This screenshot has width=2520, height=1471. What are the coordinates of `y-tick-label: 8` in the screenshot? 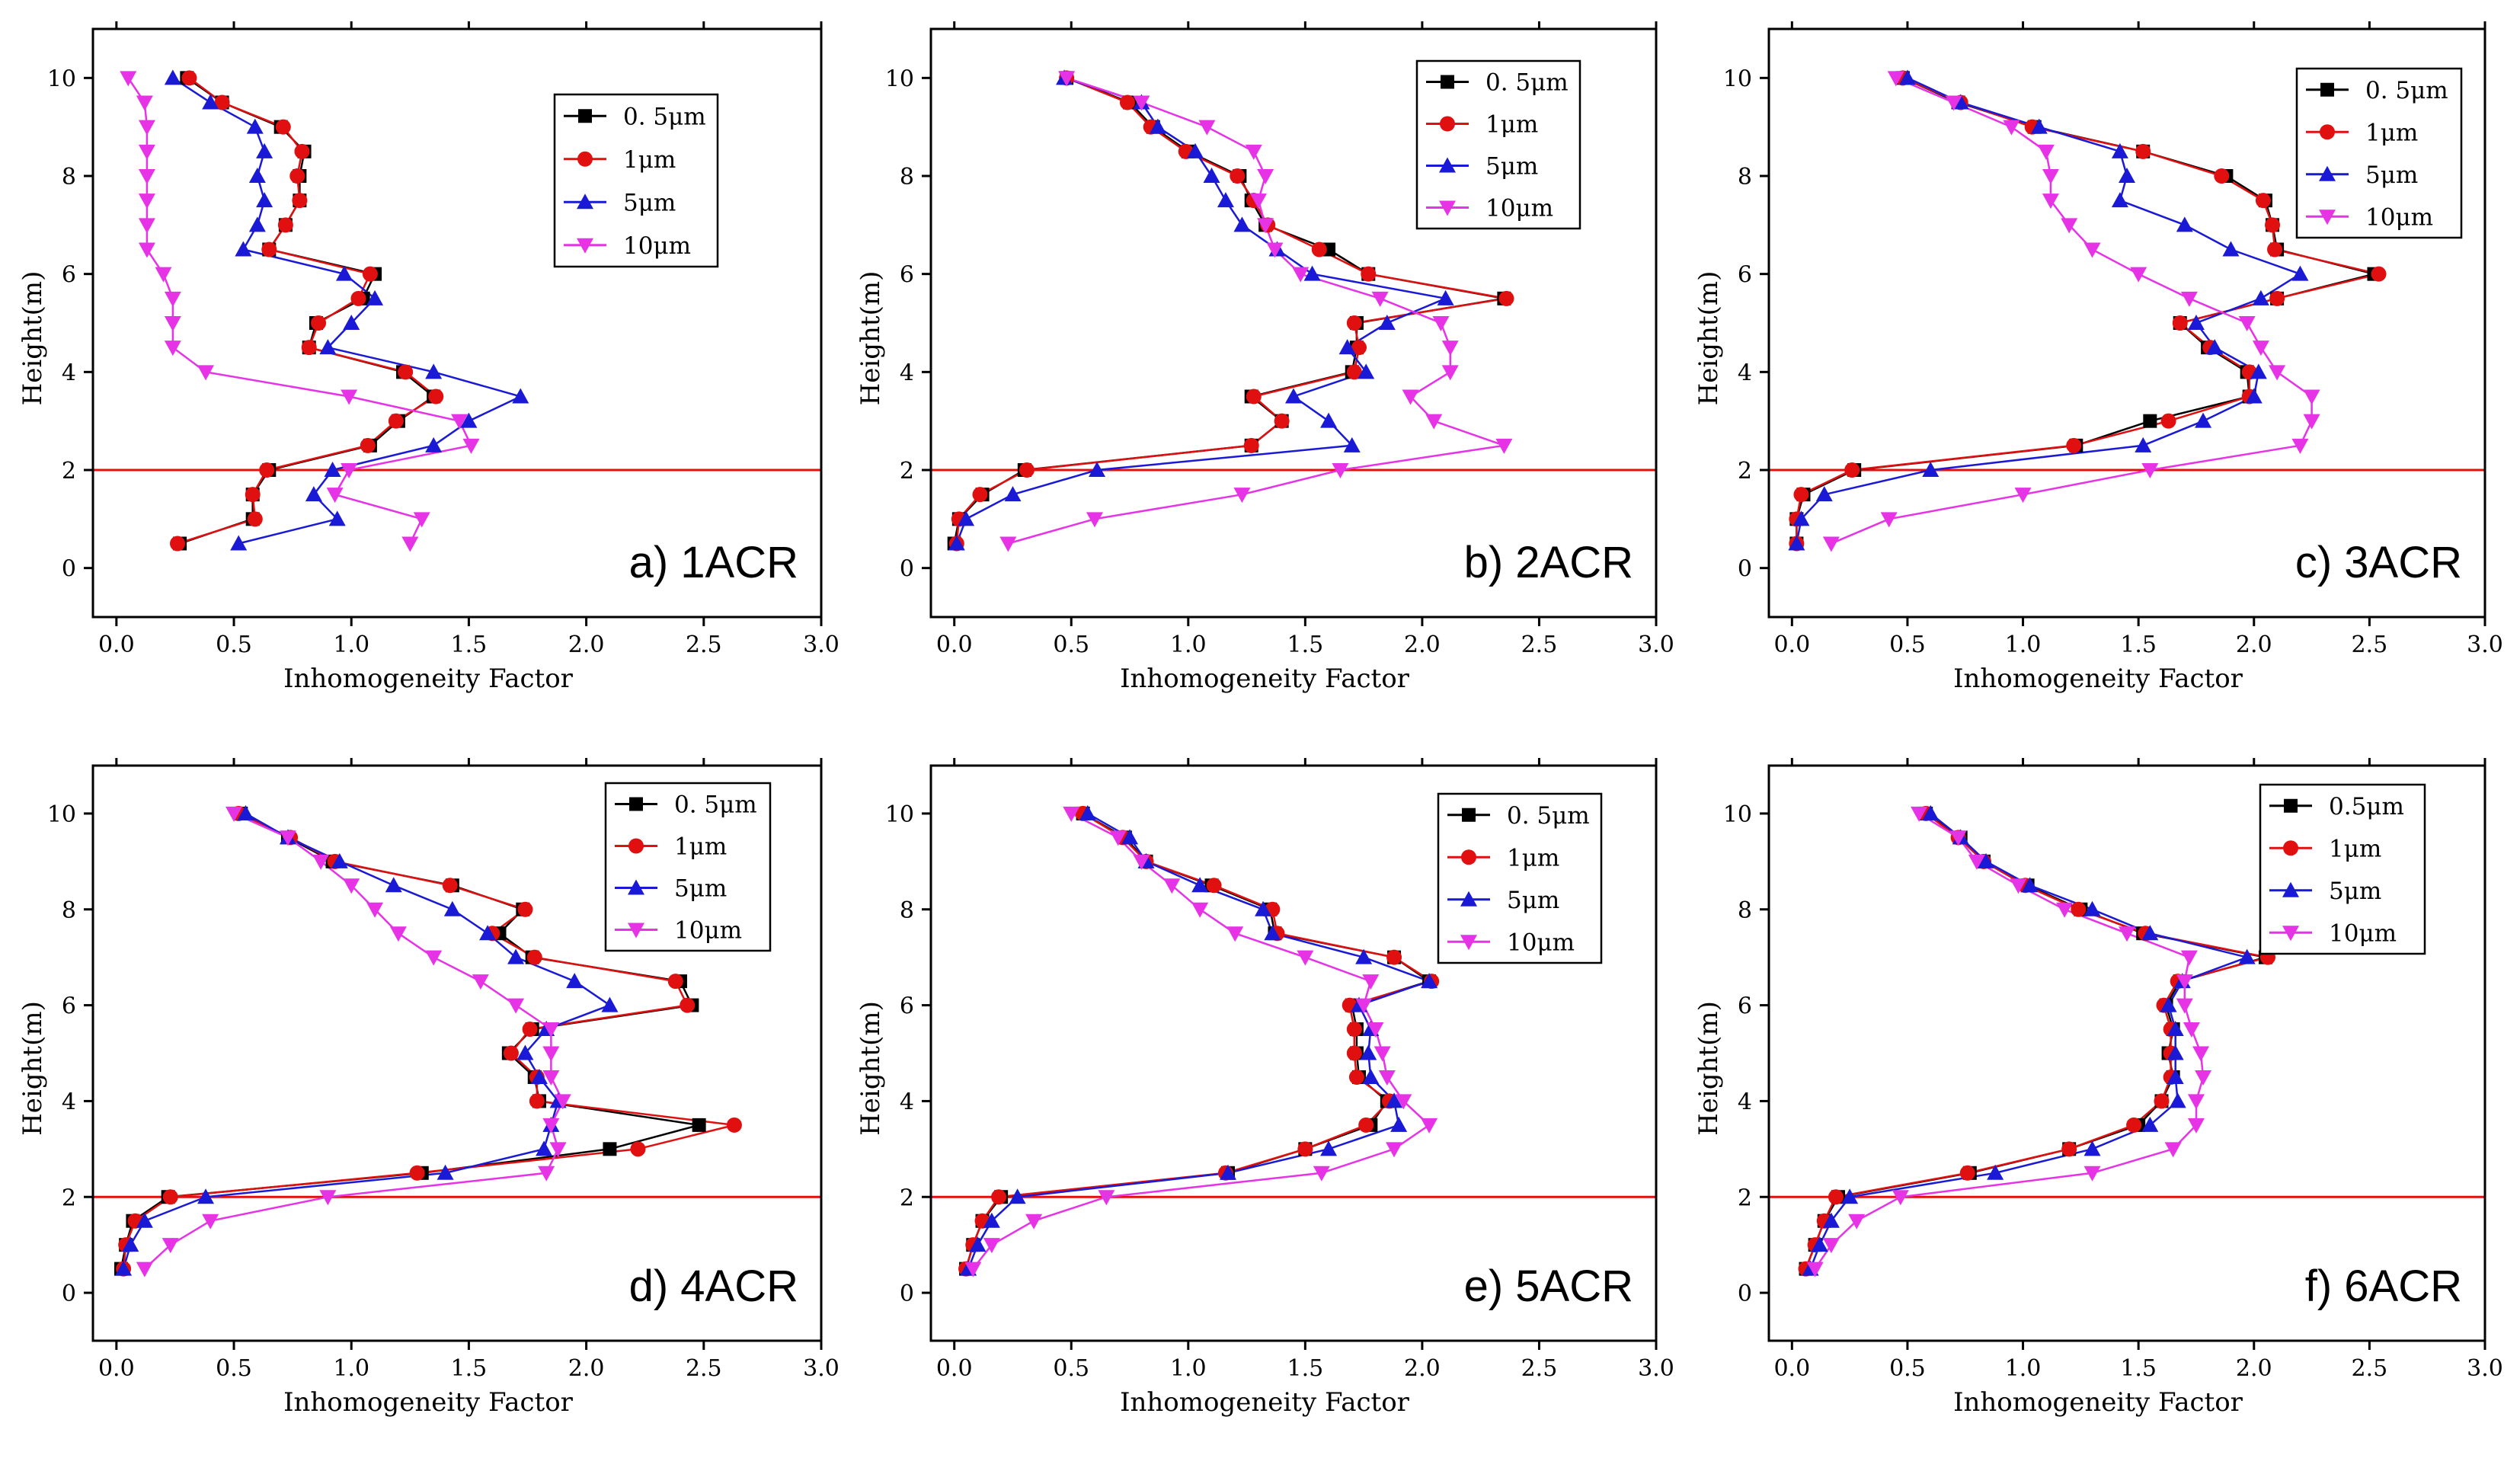 It's located at (907, 910).